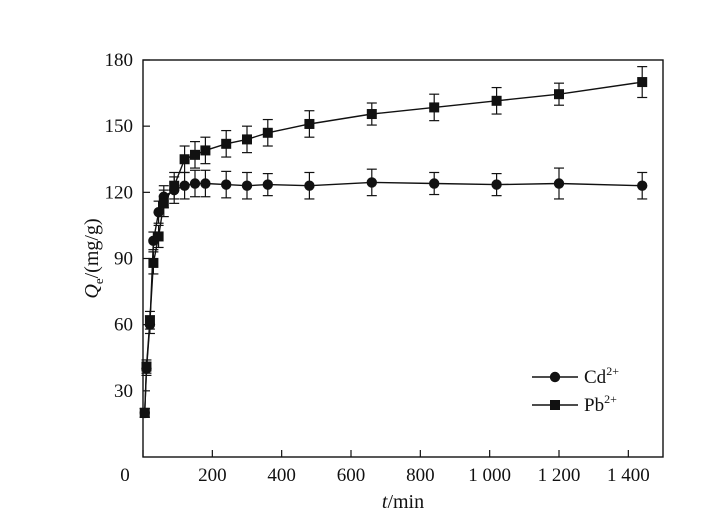 The image size is (720, 517). Describe the element at coordinates (123, 259) in the screenshot. I see `y-tick-label: 90` at that location.